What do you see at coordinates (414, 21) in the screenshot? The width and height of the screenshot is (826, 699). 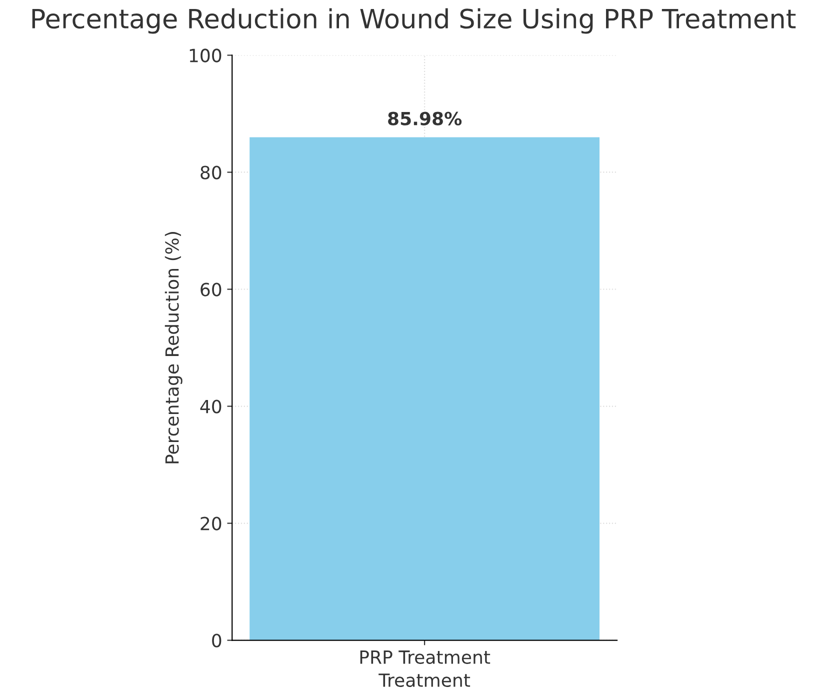 I see `chart-title: Percentage Reduction in Wound Size Using PRP Treatment` at bounding box center [414, 21].